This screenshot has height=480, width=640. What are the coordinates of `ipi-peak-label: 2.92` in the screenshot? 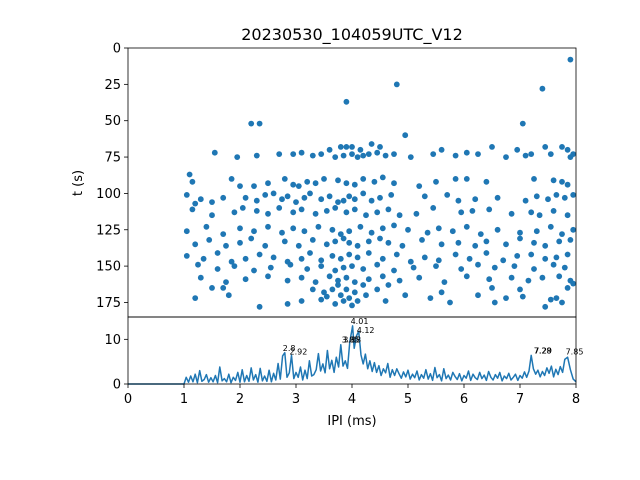 It's located at (299, 351).